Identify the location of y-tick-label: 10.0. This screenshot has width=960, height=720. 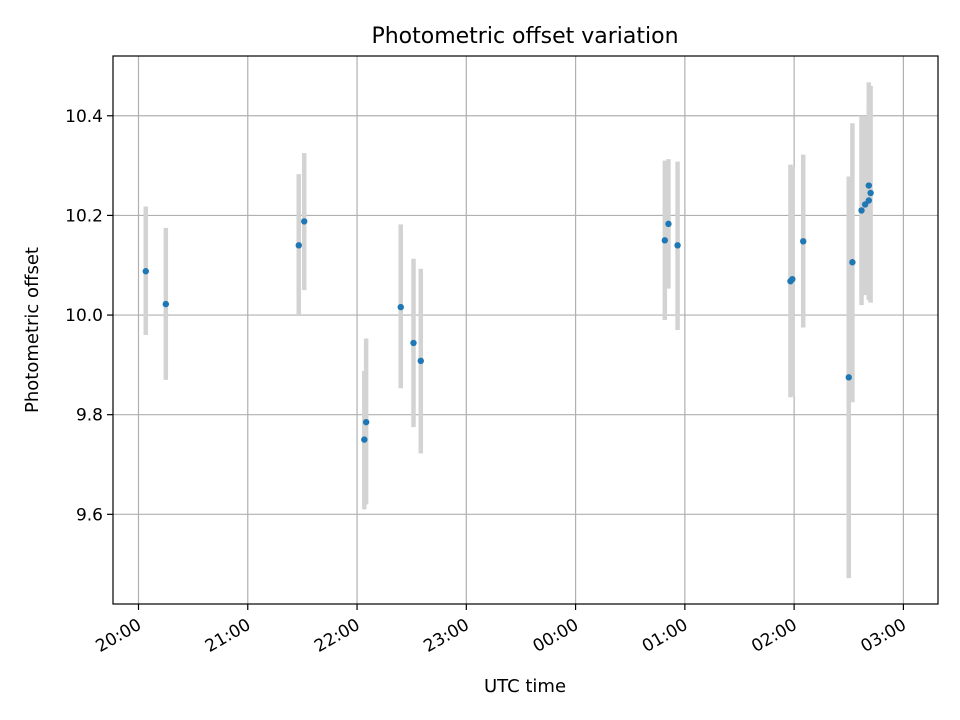
(84, 316).